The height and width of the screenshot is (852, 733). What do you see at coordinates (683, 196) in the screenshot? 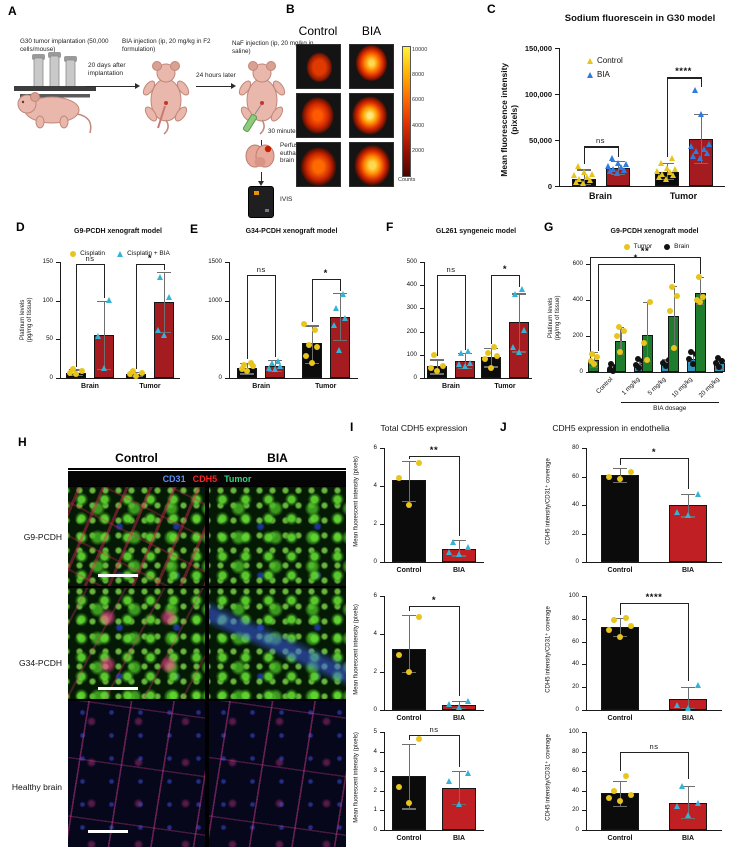
I see `x-tick-label: Tumor` at bounding box center [683, 196].